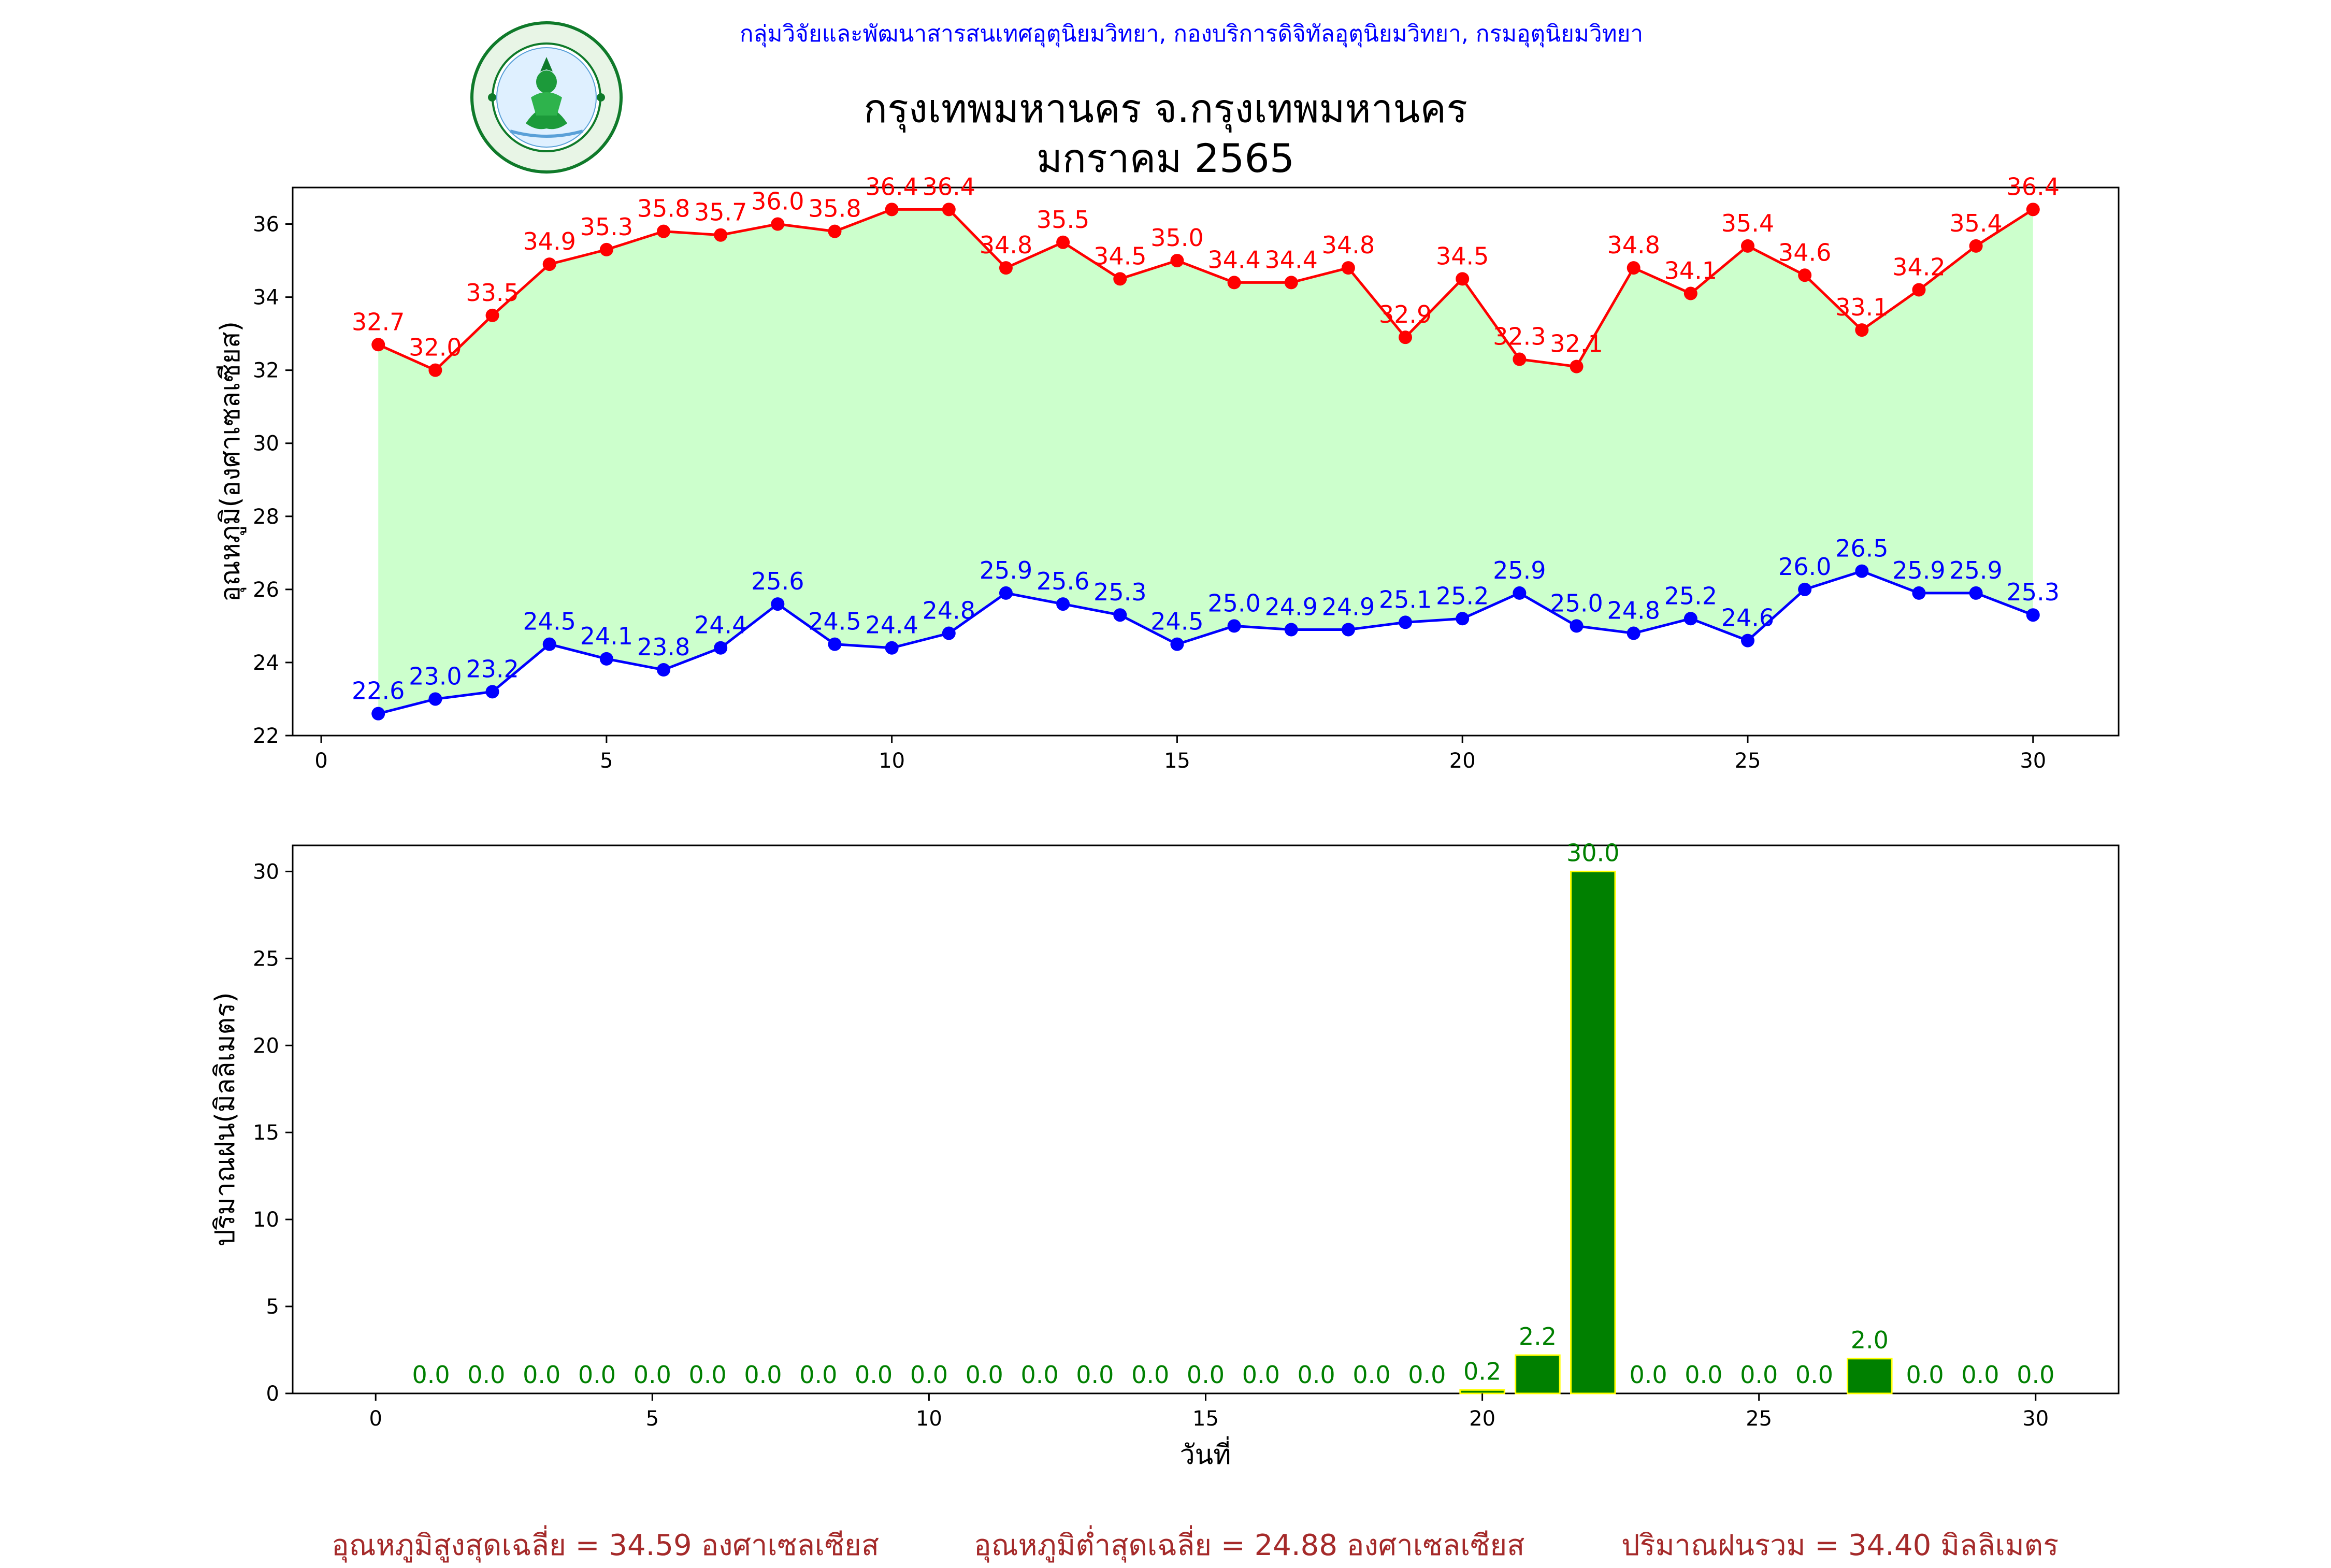 This screenshot has height=1568, width=2331. Describe the element at coordinates (266, 736) in the screenshot. I see `temperature-y-tick-label: 22` at that location.